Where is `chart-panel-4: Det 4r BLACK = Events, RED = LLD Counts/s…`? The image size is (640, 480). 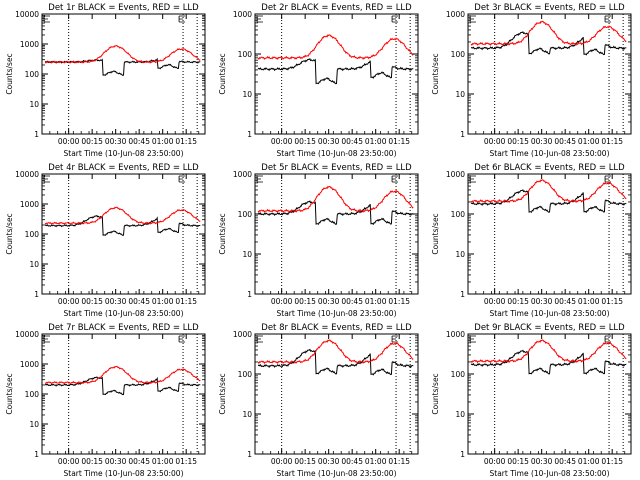 chart-panel-4: Det 4r BLACK = Events, RED = LLD Counts/s… is located at coordinates (105, 240).